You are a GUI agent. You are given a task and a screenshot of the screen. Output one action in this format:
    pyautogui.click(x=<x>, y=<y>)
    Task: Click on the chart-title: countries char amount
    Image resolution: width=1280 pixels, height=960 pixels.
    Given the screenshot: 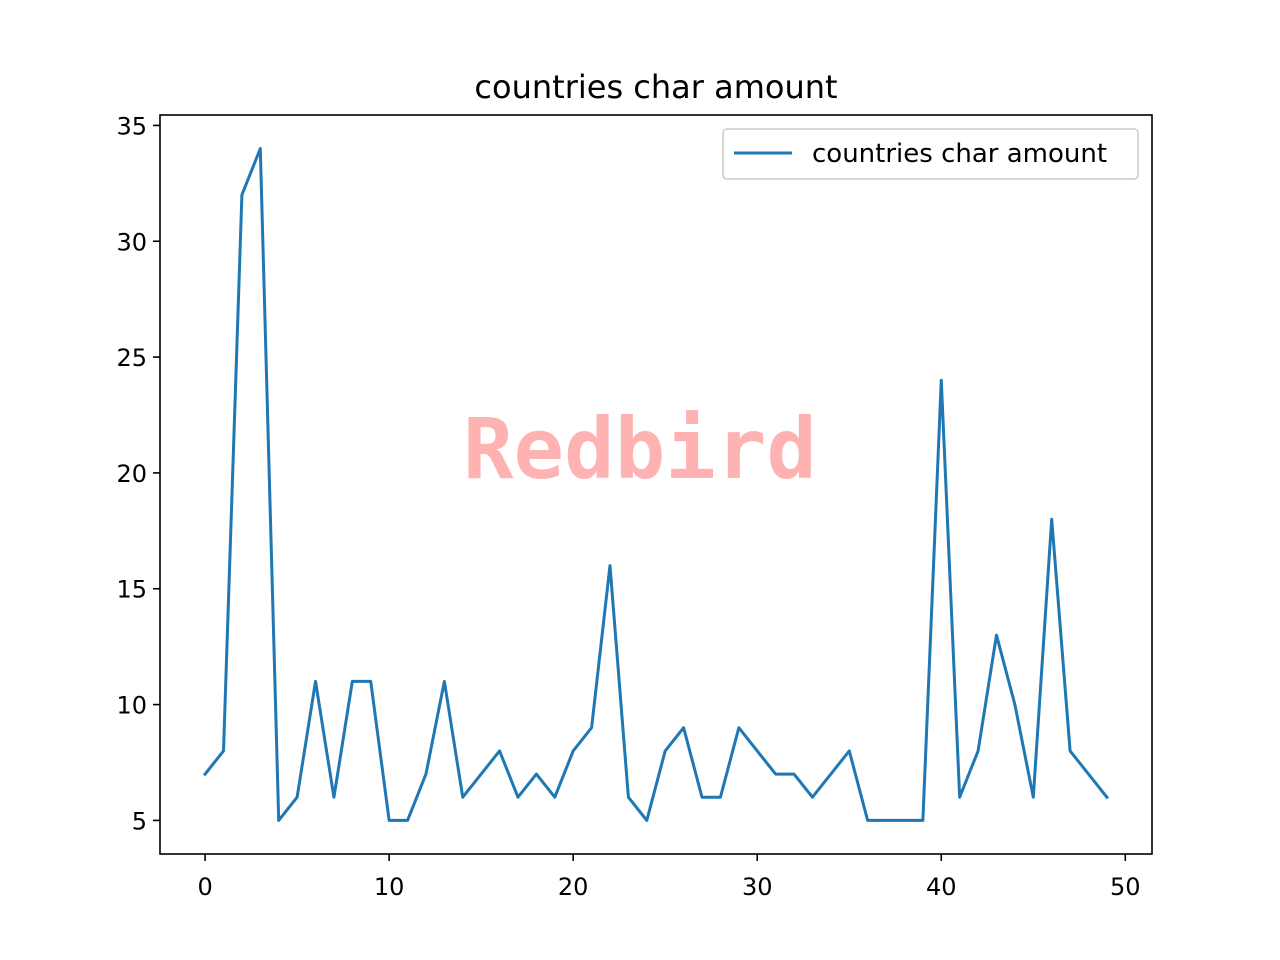 What is the action you would take?
    pyautogui.click(x=655, y=87)
    